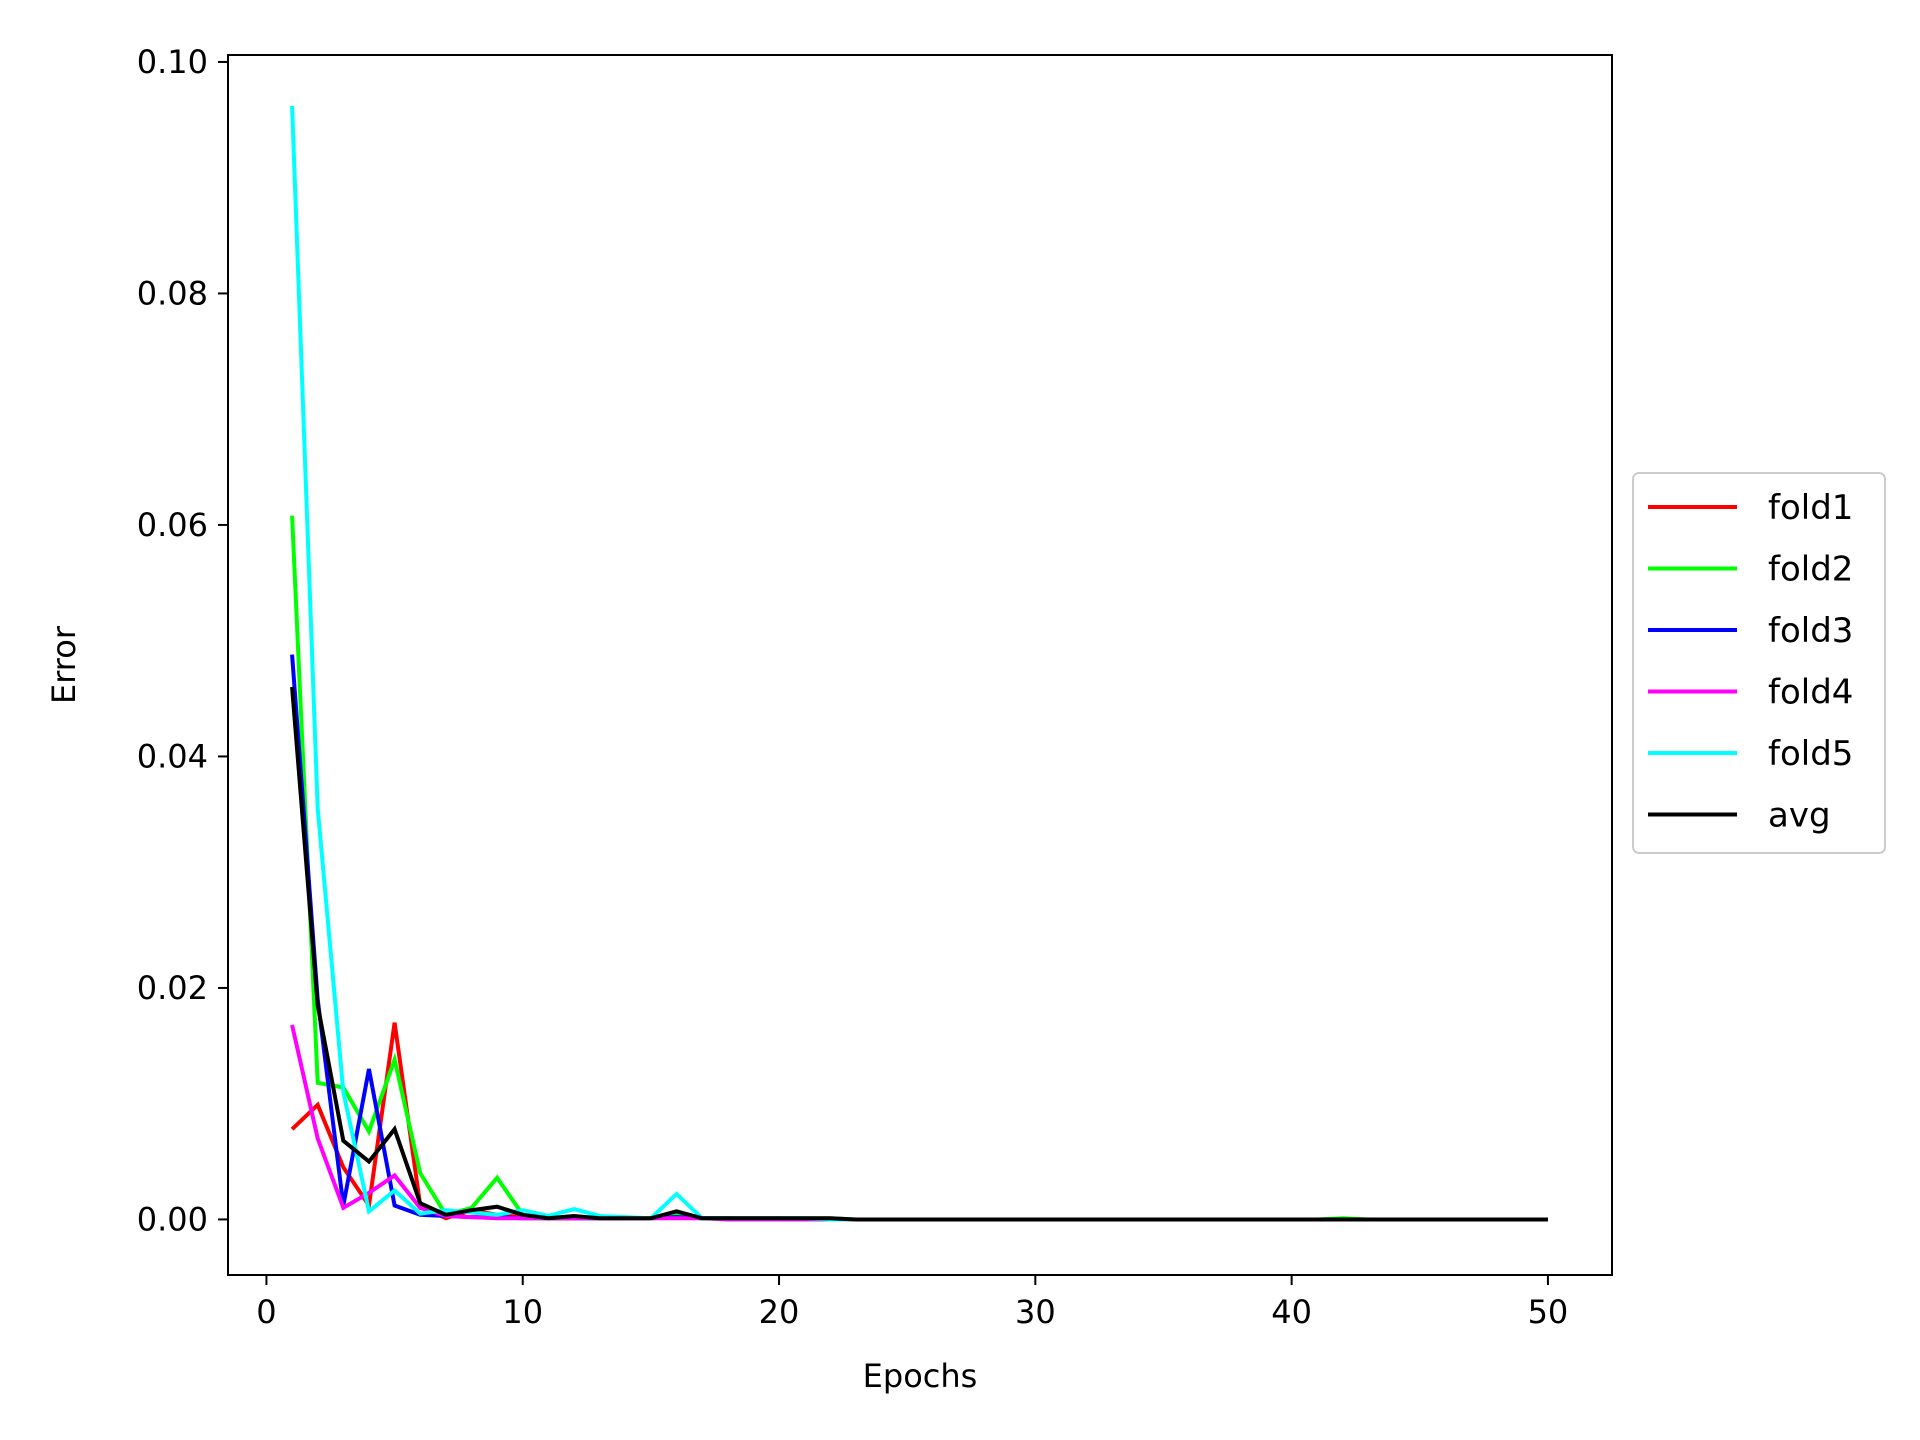 The height and width of the screenshot is (1440, 1920). I want to click on legend: fold1 fold2 fold3 fold4 fold5 avg, so click(1759, 663).